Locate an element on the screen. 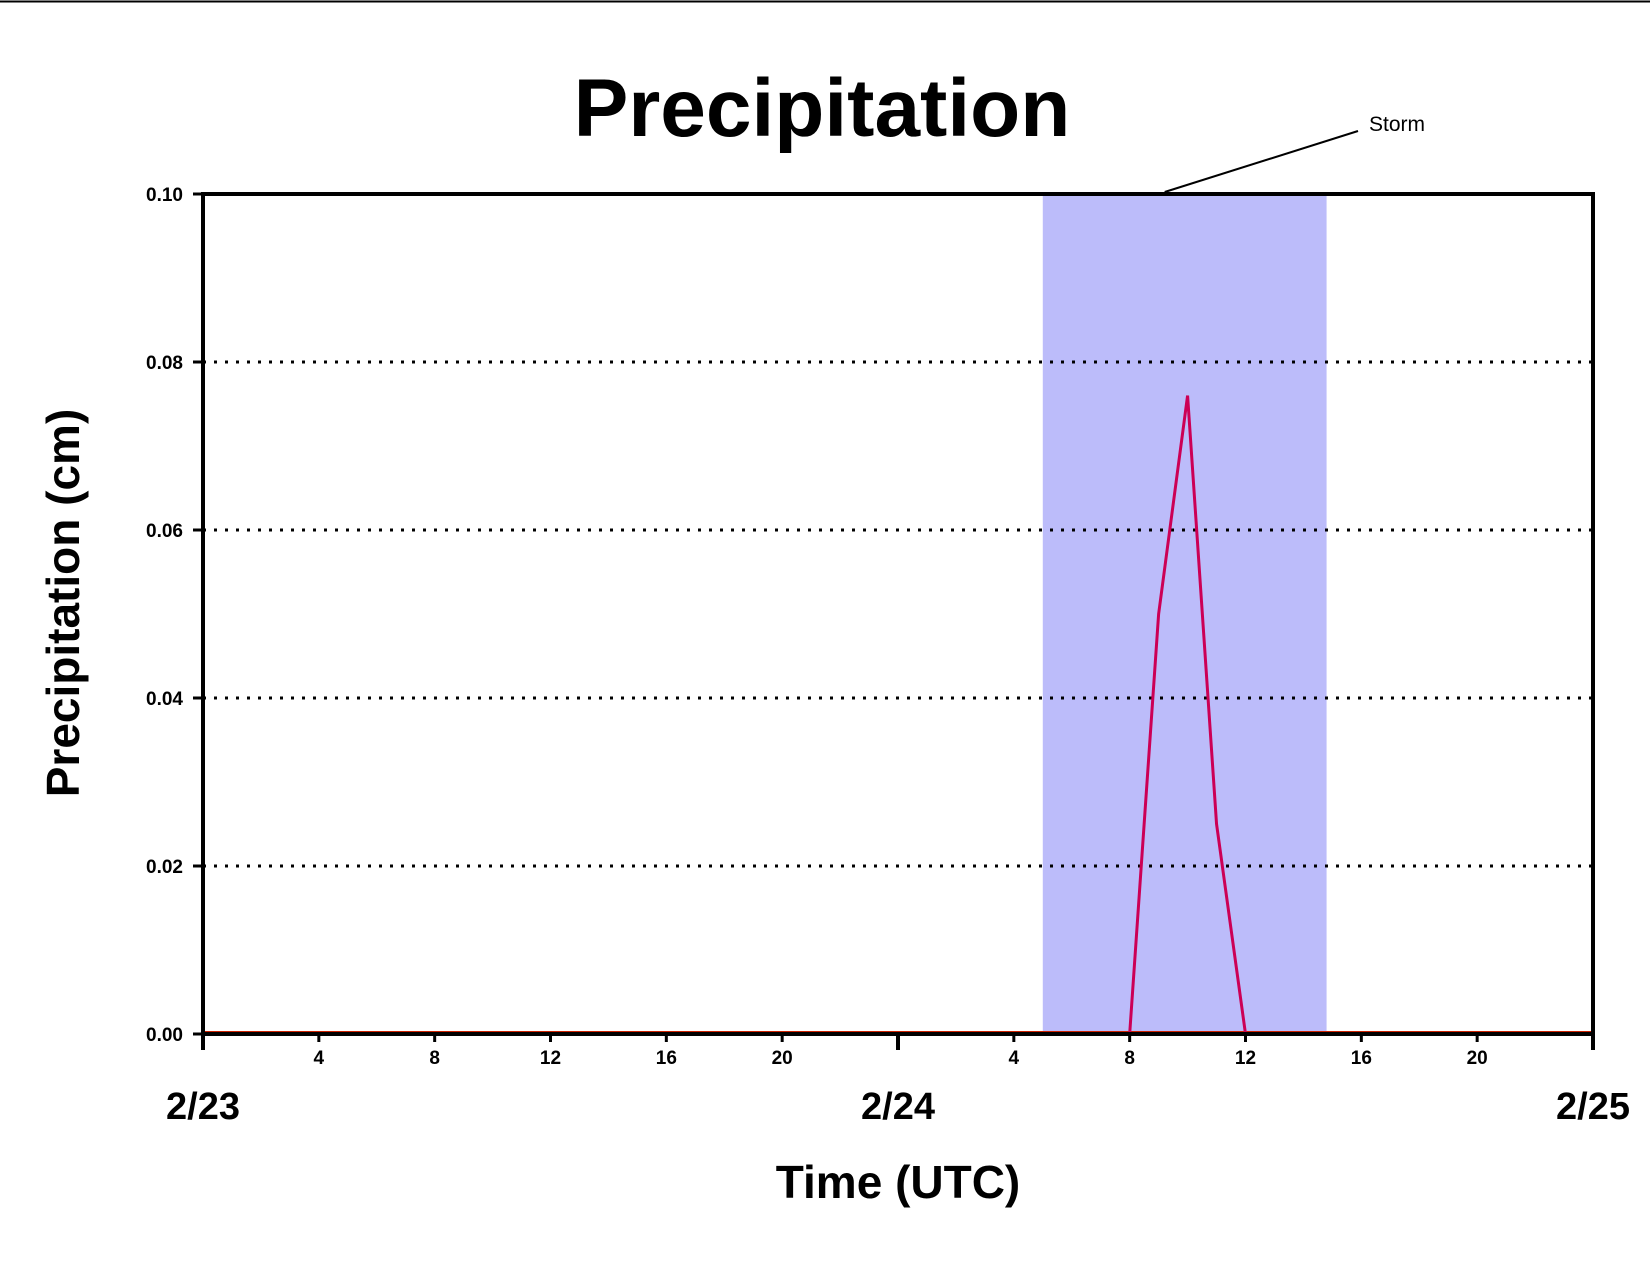  storm-band is located at coordinates (1185, 614).